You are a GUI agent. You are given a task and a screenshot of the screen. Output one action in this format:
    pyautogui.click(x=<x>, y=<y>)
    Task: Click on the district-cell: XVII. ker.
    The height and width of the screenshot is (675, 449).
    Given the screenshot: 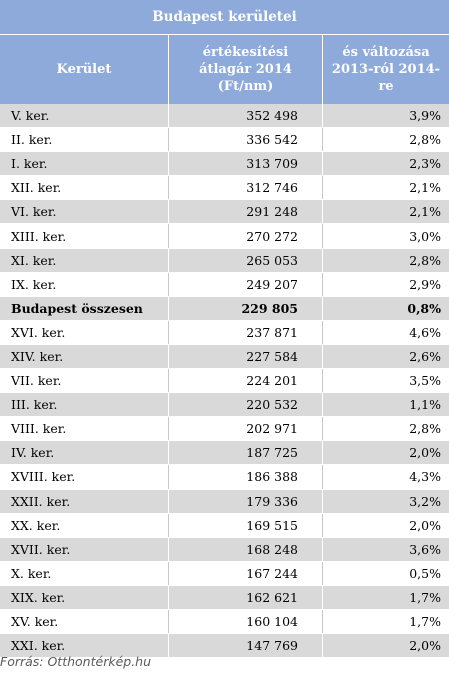 What is the action you would take?
    pyautogui.click(x=41, y=549)
    